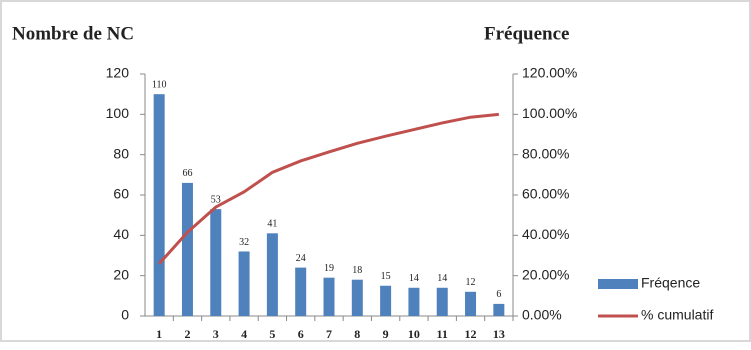 This screenshot has width=751, height=350. I want to click on y2-tick-label: 40.00%, so click(545, 234).